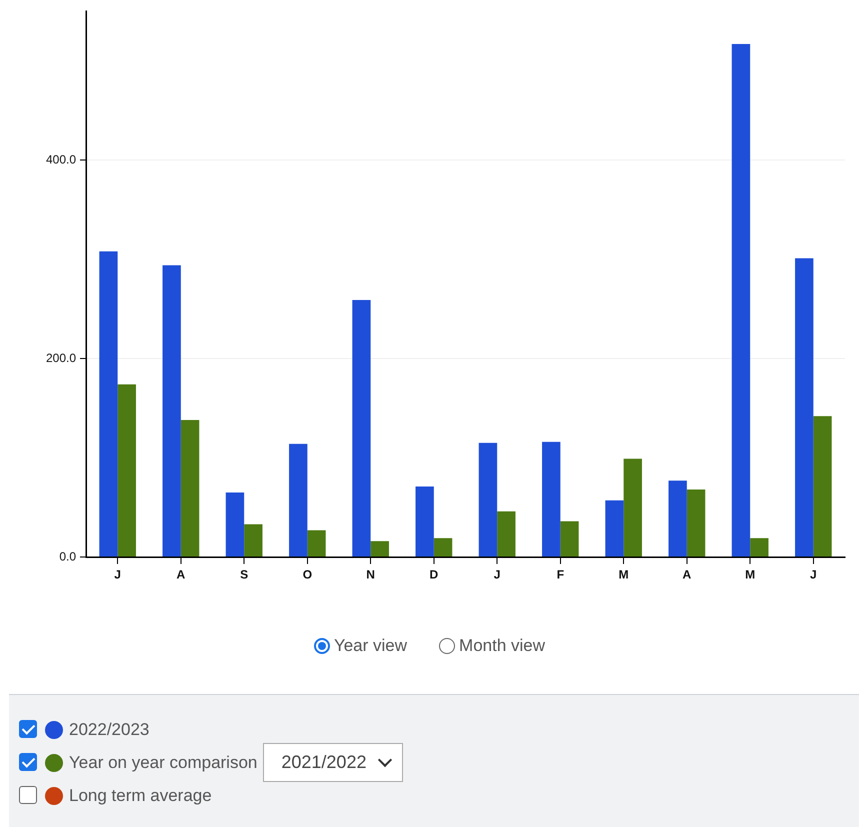 The height and width of the screenshot is (827, 859). Describe the element at coordinates (370, 575) in the screenshot. I see `x-tick-label: N` at that location.